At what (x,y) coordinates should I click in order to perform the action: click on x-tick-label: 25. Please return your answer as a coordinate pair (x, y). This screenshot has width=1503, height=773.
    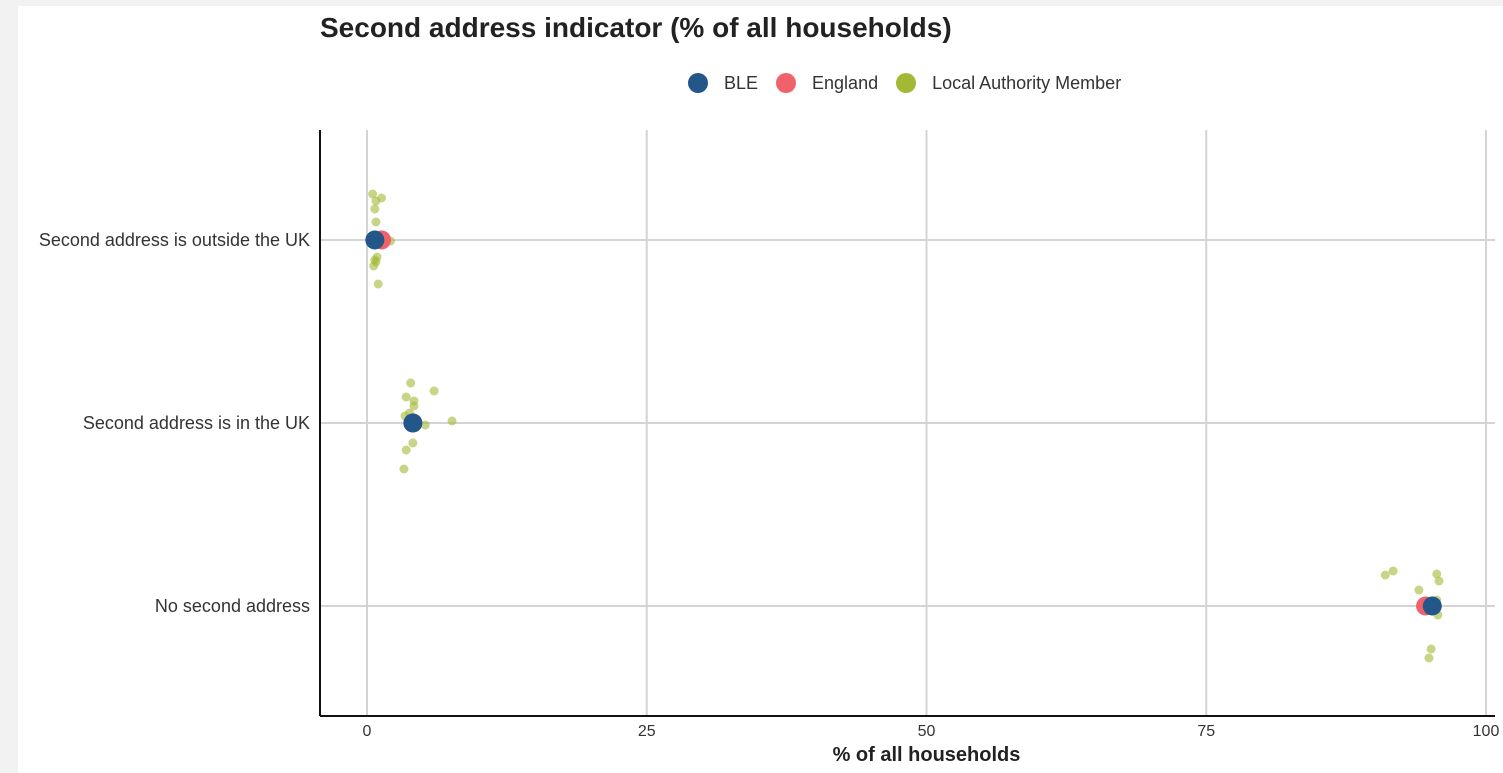
    Looking at the image, I should click on (647, 731).